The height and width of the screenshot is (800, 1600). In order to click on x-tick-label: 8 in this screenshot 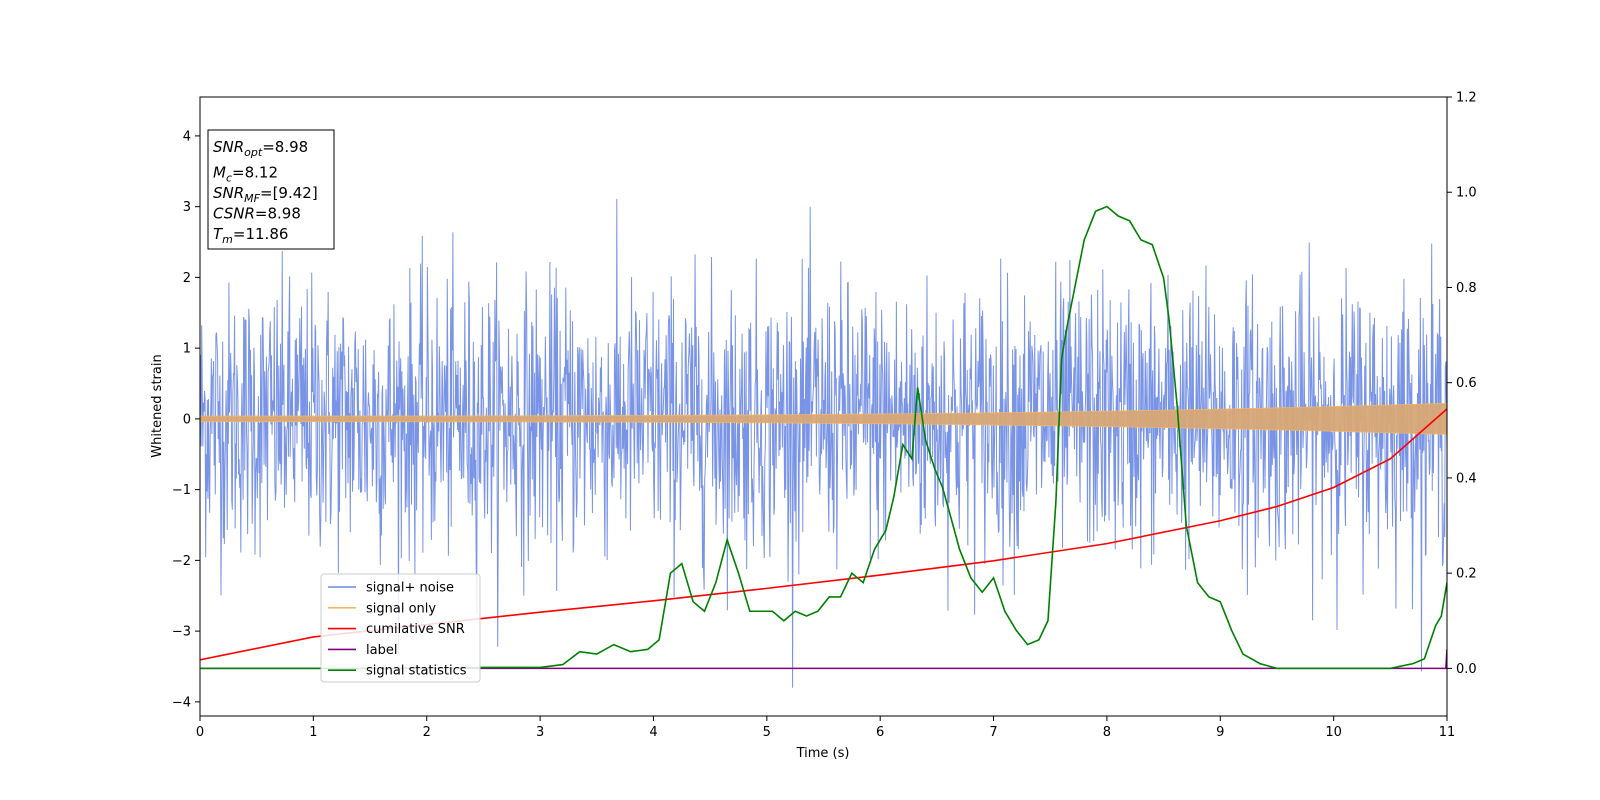, I will do `click(1107, 732)`.